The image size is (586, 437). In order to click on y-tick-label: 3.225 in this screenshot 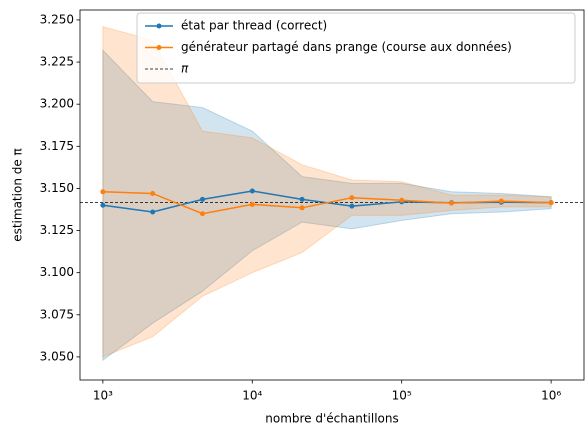, I will do `click(57, 62)`.